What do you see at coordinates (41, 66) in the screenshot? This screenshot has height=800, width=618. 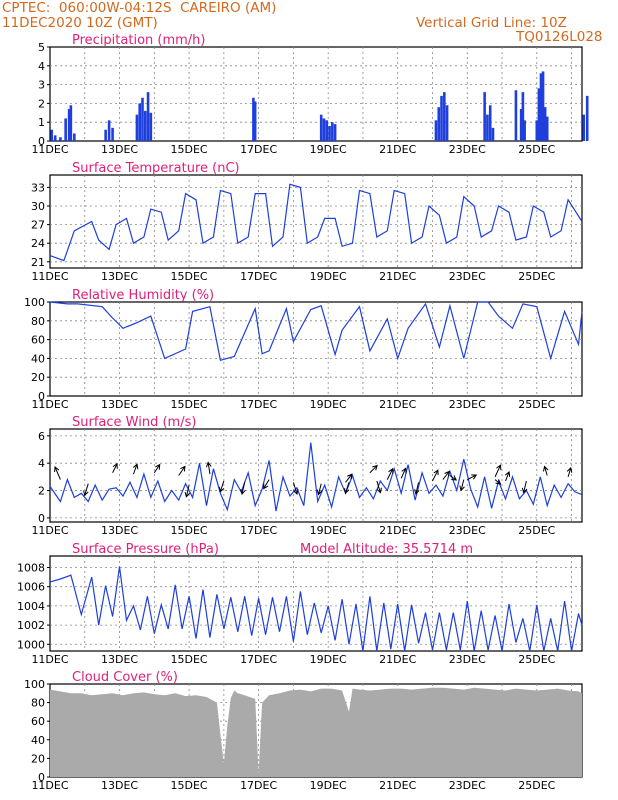 I see `y-tick-label: 4` at bounding box center [41, 66].